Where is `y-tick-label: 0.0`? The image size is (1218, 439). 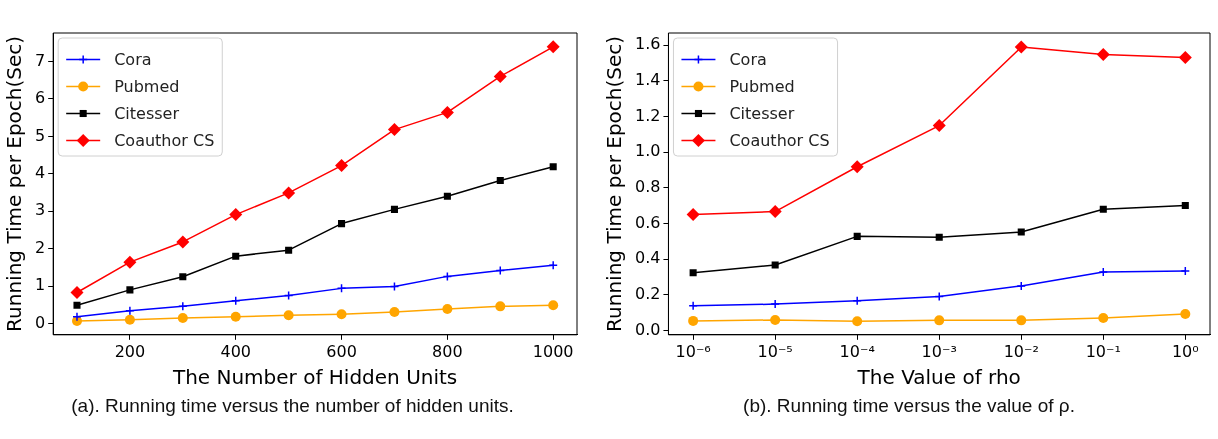
y-tick-label: 0.0 is located at coordinates (647, 329).